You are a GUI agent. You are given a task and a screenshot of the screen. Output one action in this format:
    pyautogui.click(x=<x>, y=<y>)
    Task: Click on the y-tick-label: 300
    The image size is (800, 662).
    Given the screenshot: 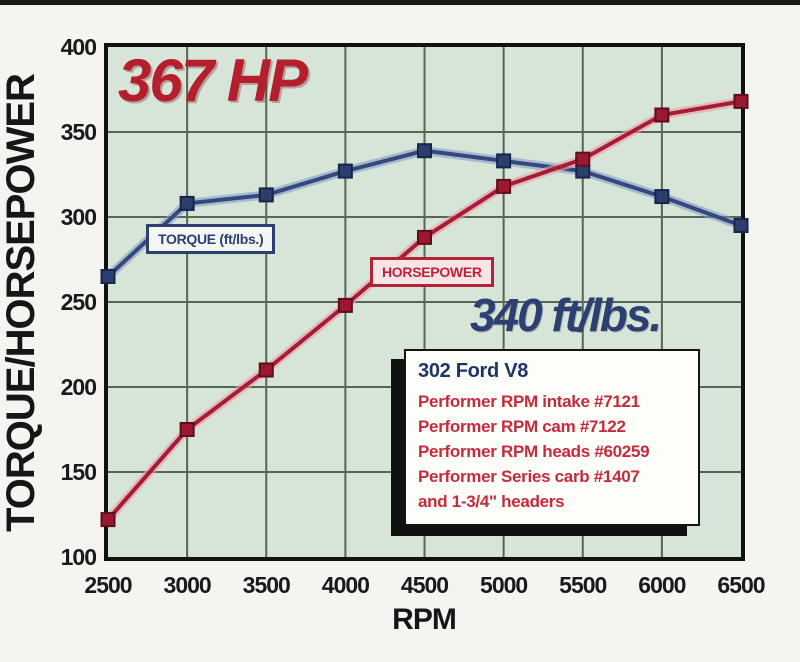 What is the action you would take?
    pyautogui.click(x=78, y=217)
    